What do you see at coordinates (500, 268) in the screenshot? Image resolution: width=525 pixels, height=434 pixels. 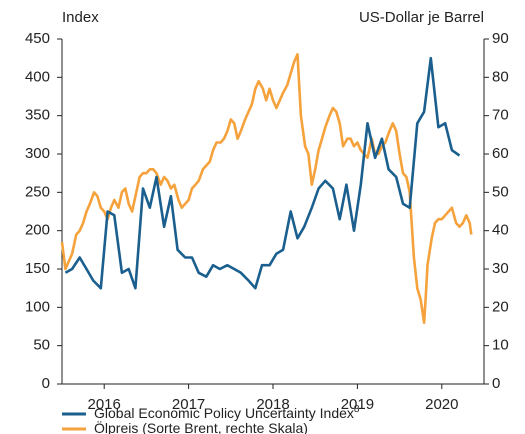 I see `y2-tick-label: 30` at bounding box center [500, 268].